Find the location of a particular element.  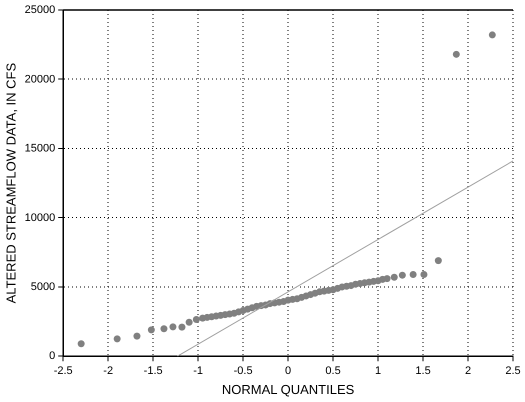

x-tick-label: -1 is located at coordinates (198, 370).